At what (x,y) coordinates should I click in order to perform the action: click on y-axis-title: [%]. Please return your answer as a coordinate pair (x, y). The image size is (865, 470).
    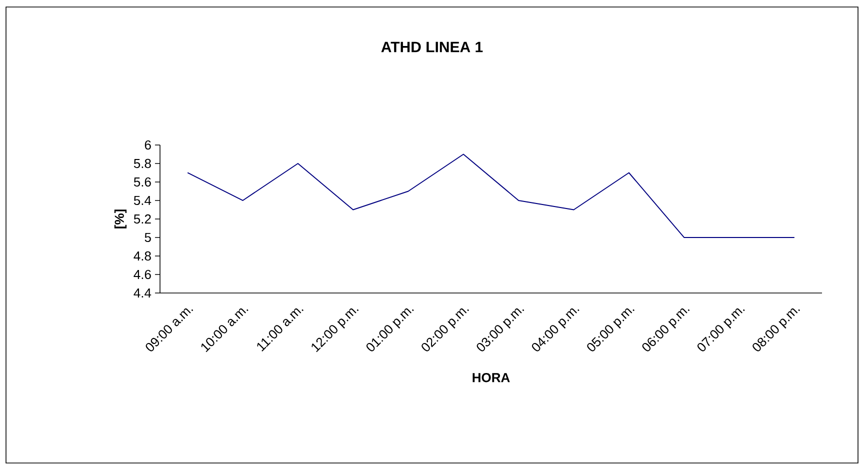
    Looking at the image, I should click on (120, 219).